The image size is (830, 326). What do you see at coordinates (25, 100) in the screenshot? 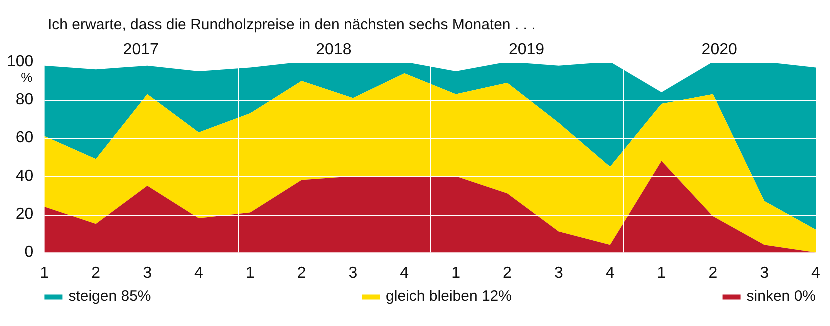
I see `y-tick-label: 80` at bounding box center [25, 100].